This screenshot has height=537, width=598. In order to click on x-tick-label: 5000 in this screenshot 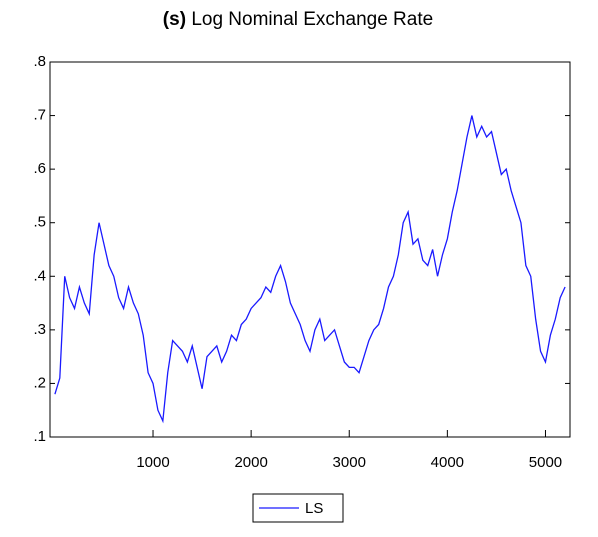, I will do `click(545, 462)`.